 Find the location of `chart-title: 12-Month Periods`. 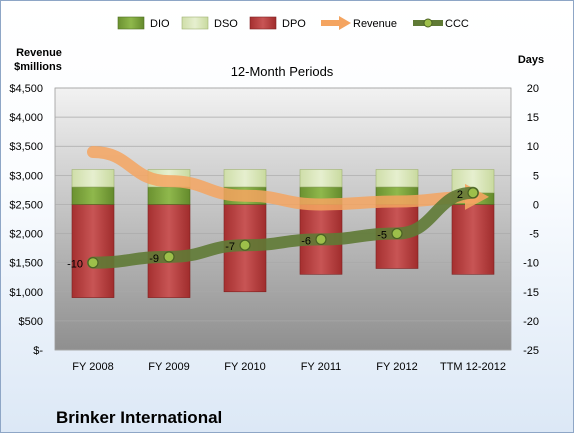

chart-title: 12-Month Periods is located at coordinates (282, 71).